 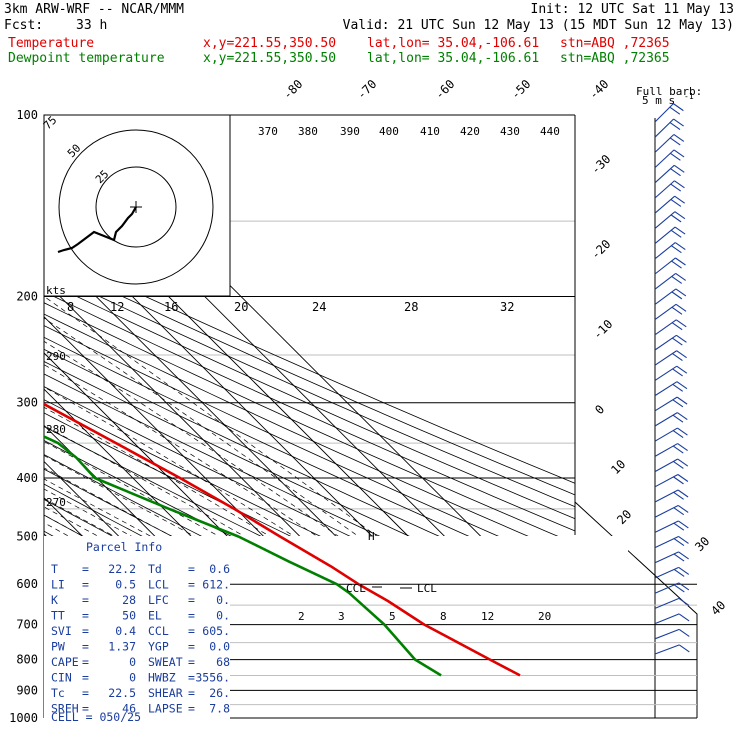 What do you see at coordinates (411, 307) in the screenshot?
I see `speed-tick-label: 28` at bounding box center [411, 307].